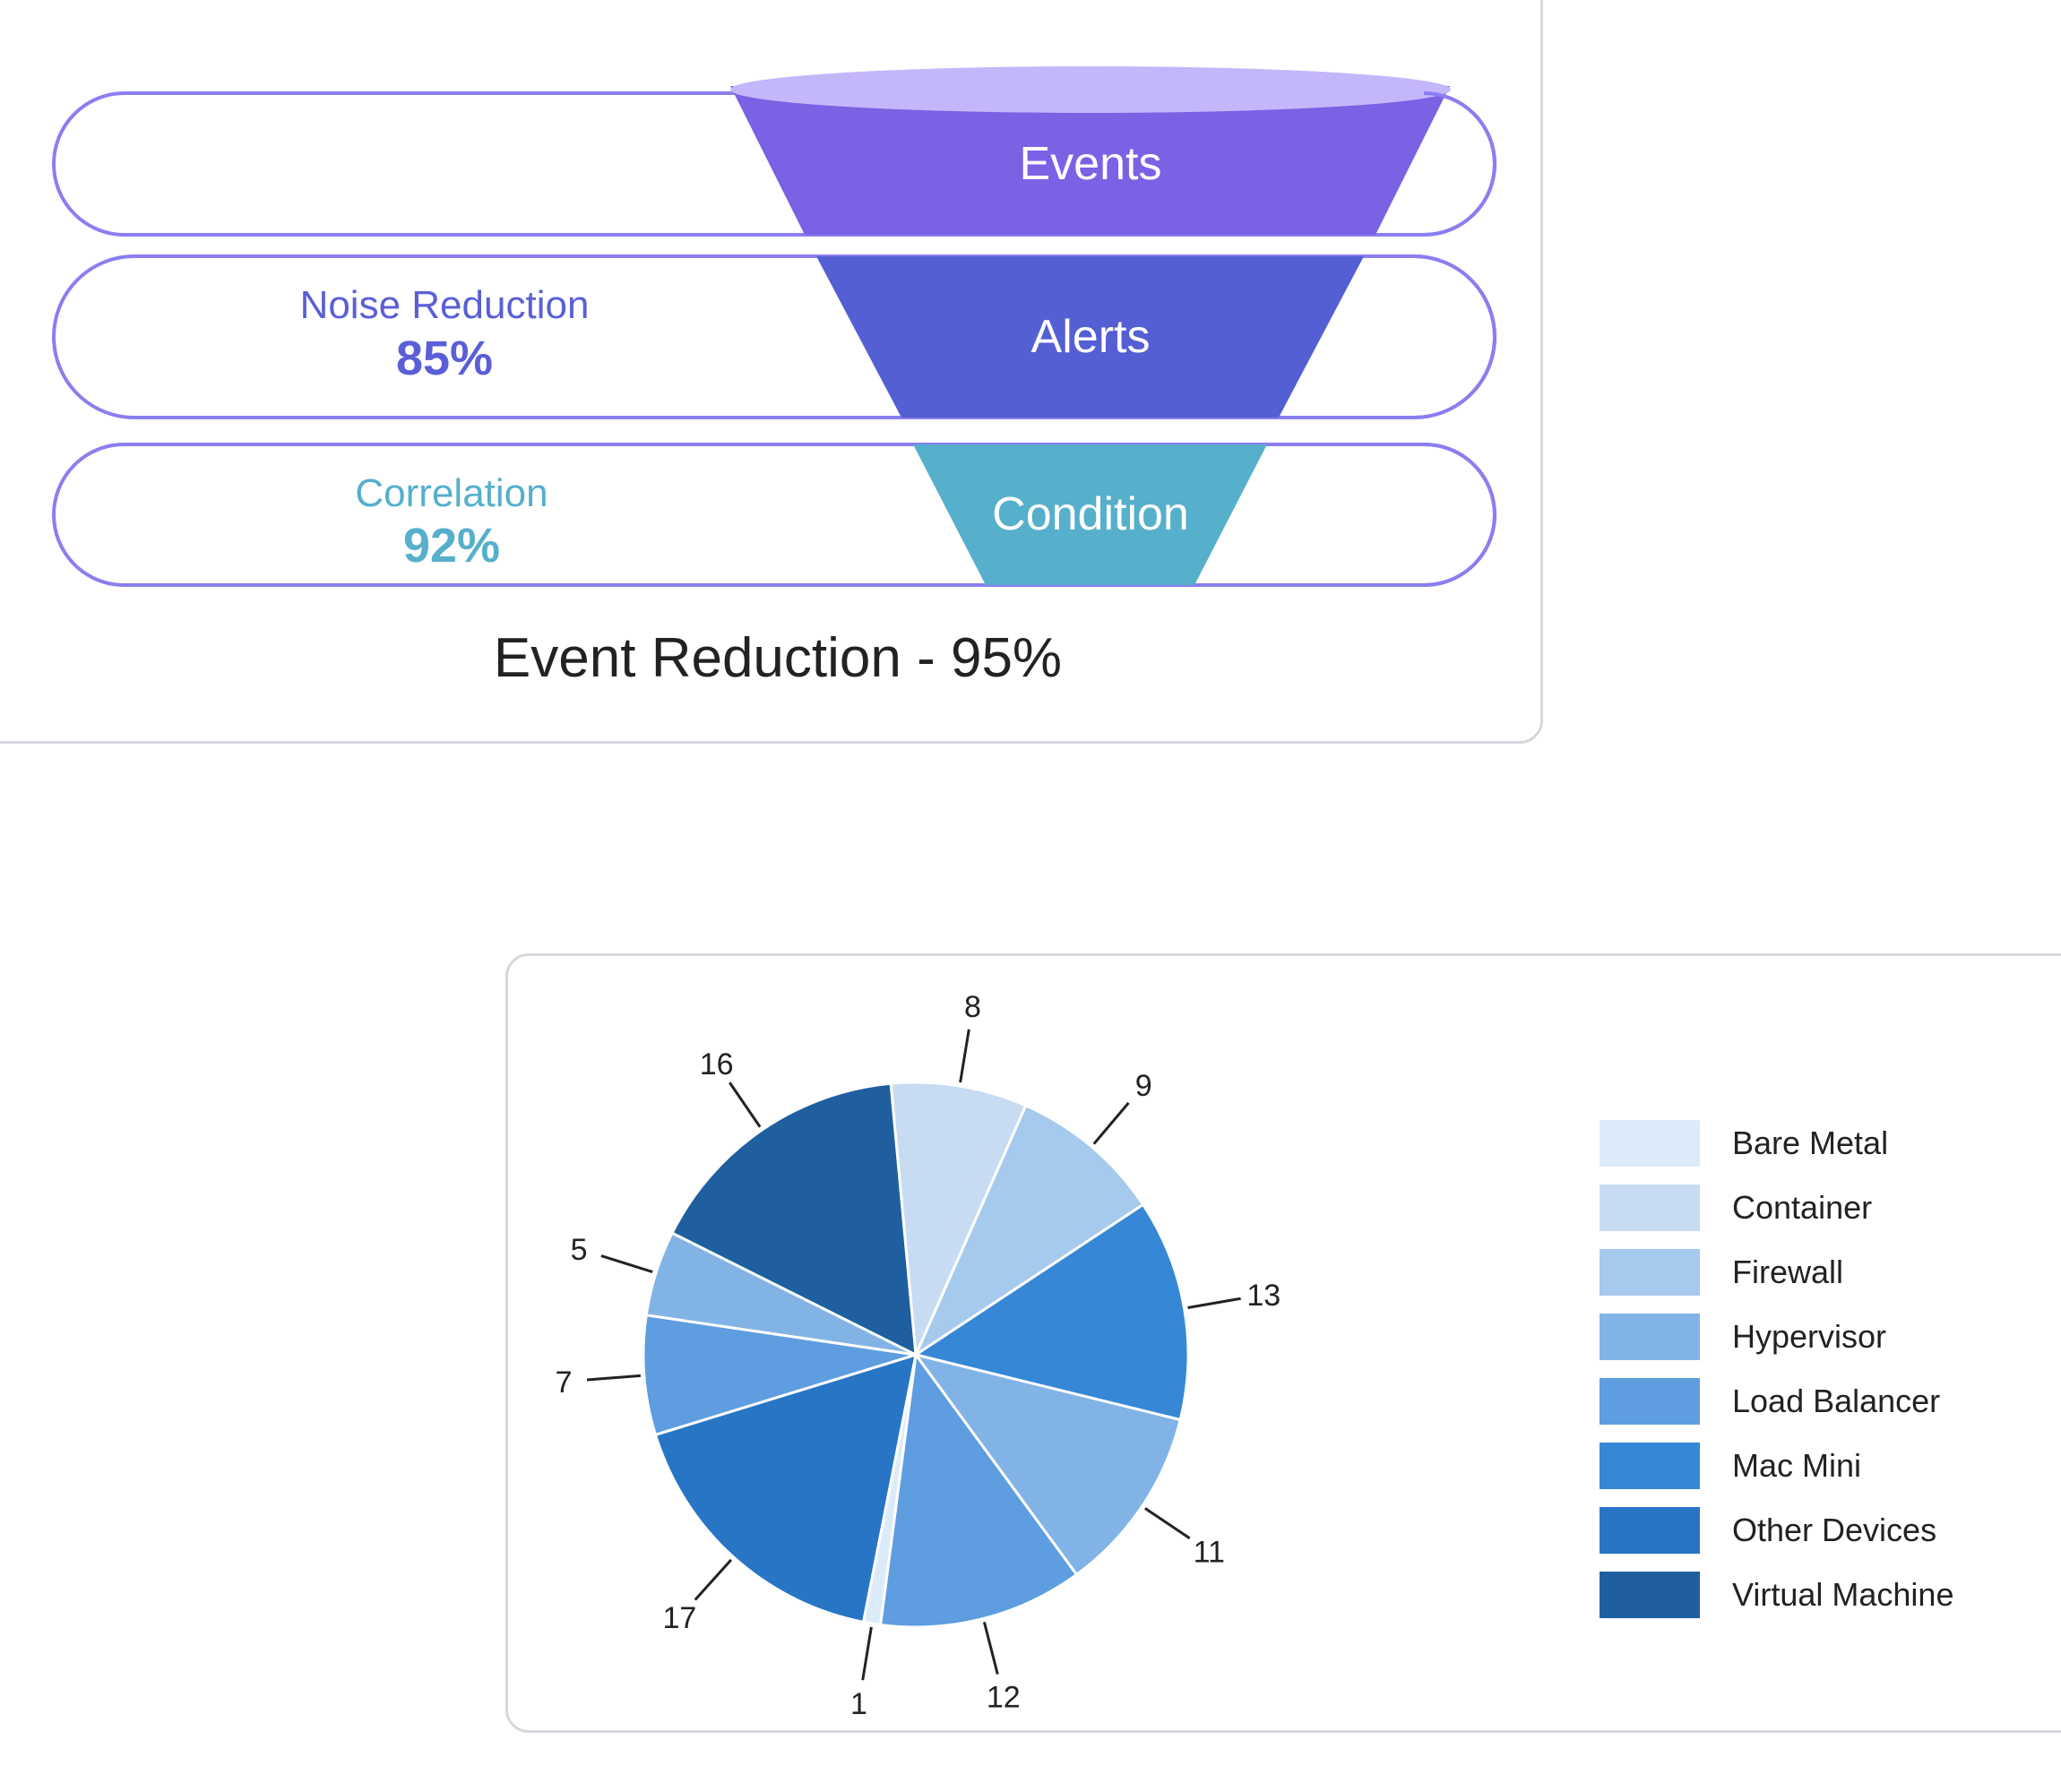 This screenshot has width=2061, height=1792. I want to click on legend-swatch-firewall, so click(1650, 1272).